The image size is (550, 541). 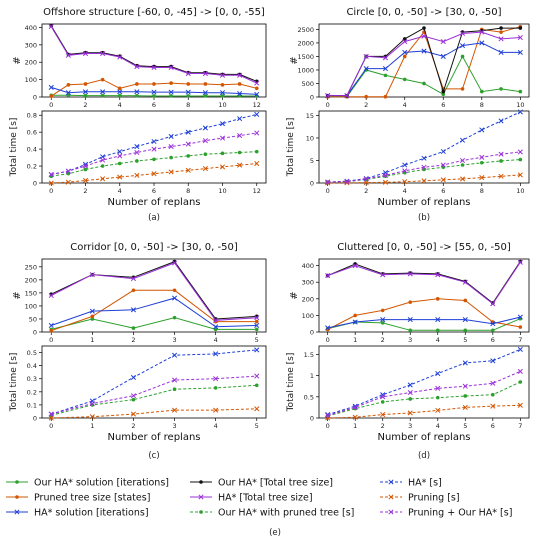 What do you see at coordinates (312, 98) in the screenshot?
I see `y-tick-label: 0` at bounding box center [312, 98].